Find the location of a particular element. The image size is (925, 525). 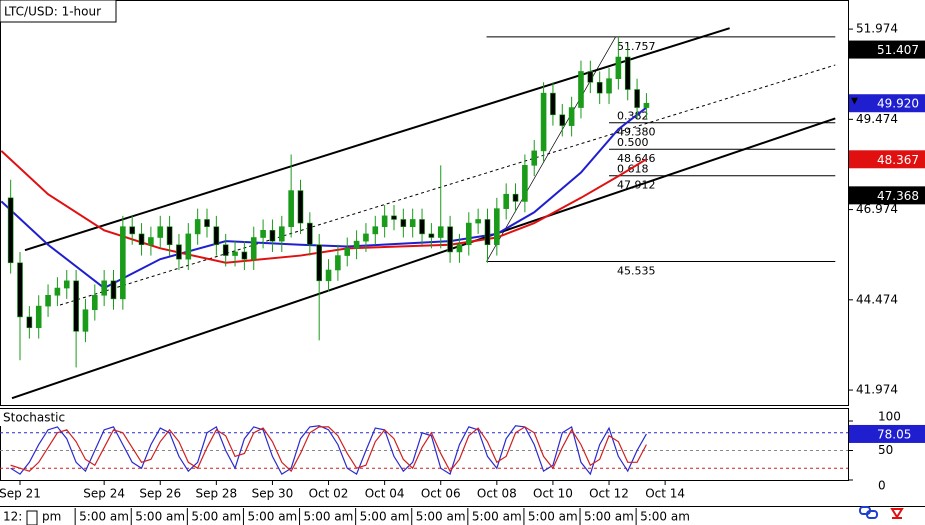

stochastic-pane is located at coordinates (424, 444).